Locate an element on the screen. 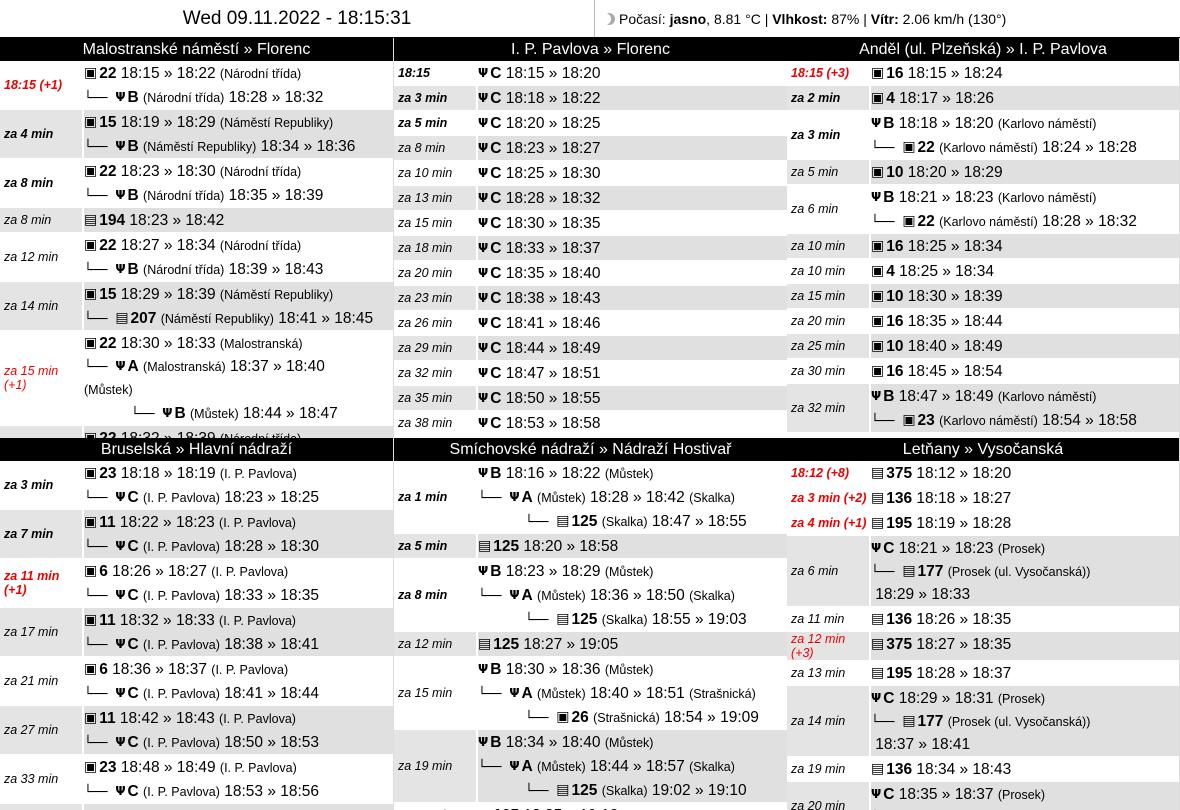 Image resolution: width=1180 pixels, height=810 pixels. wind-label: Vítr: is located at coordinates (884, 19).